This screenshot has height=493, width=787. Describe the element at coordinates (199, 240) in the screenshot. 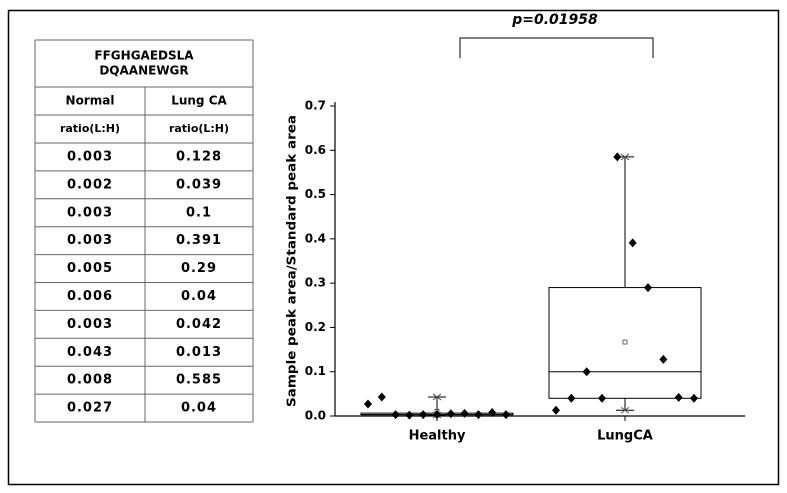

I see `table-cell: 0.391` at that location.